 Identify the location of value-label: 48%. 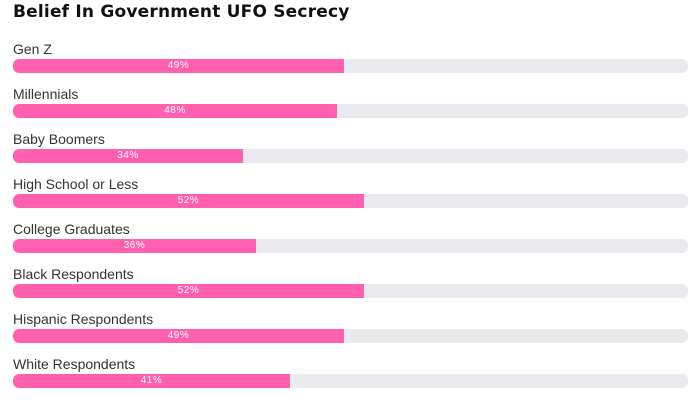
(175, 110).